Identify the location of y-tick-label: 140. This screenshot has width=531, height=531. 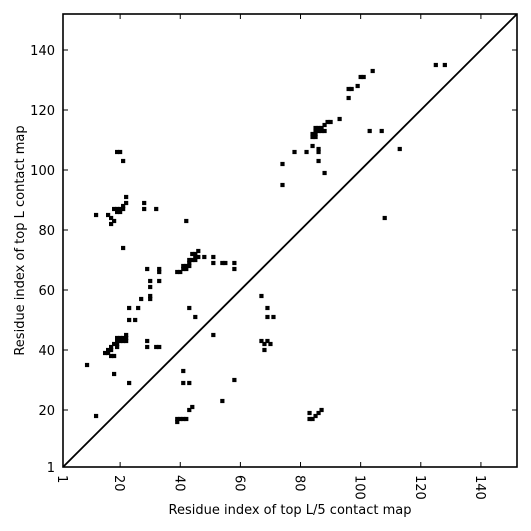
(42, 51).